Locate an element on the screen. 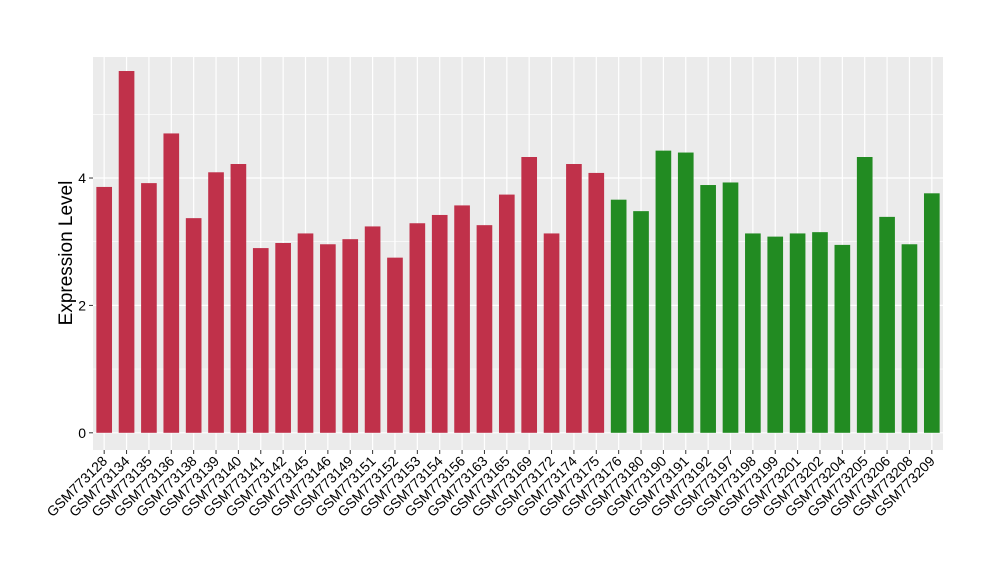 The image size is (1000, 585). bar-gsm773190 is located at coordinates (663, 291).